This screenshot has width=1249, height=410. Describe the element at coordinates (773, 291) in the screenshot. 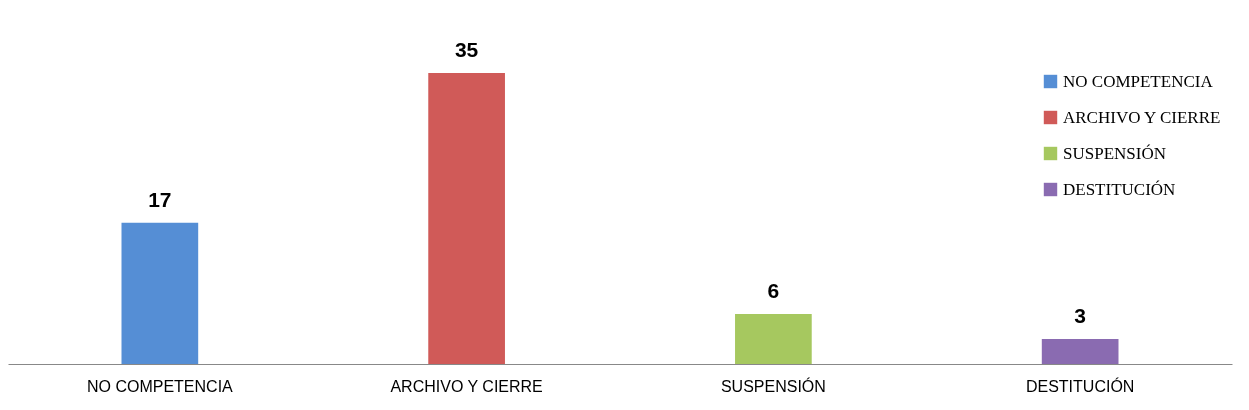

I see `data-label: 6` at that location.